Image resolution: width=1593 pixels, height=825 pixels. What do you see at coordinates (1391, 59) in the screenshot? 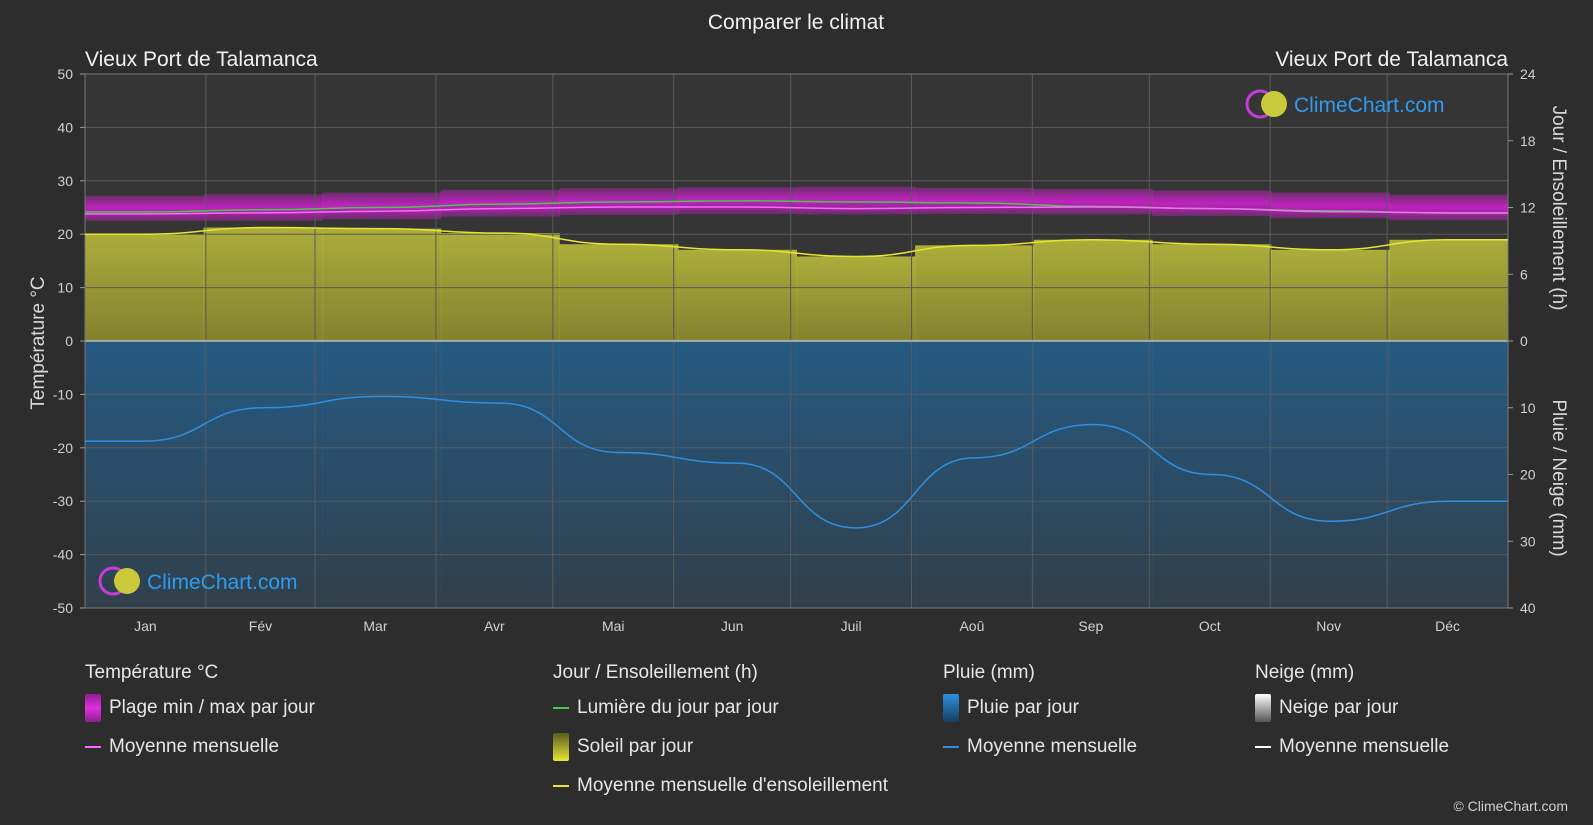
I see `location-right: Vieux Port de Talamanca` at bounding box center [1391, 59].